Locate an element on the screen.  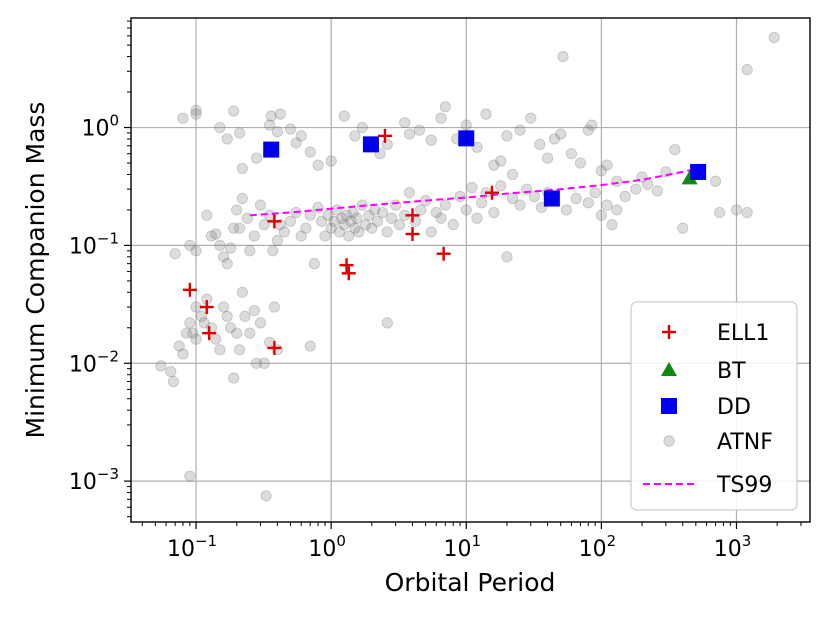
legend-item-ts99: TS99 is located at coordinates (707, 485).